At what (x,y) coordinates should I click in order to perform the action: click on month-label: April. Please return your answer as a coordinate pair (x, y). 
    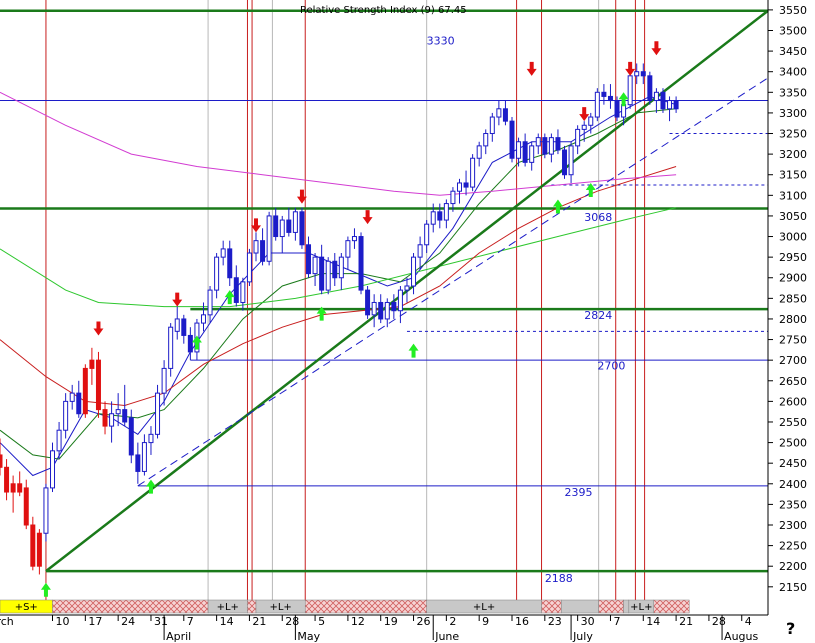
    Looking at the image, I should click on (178, 636).